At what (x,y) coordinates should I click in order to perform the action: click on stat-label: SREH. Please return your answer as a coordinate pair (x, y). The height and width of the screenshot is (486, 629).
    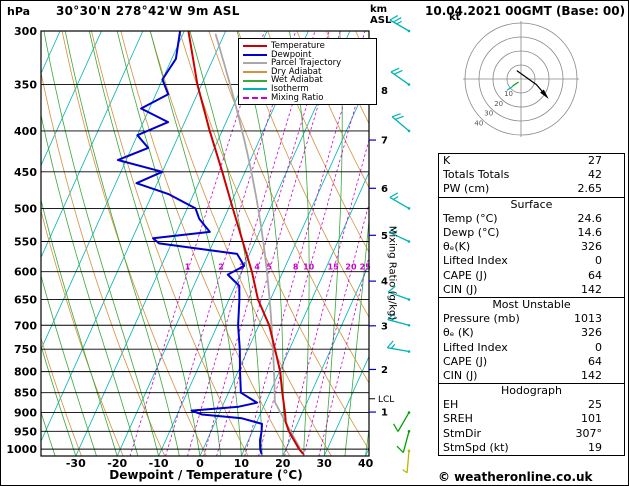
    Looking at the image, I should click on (458, 419).